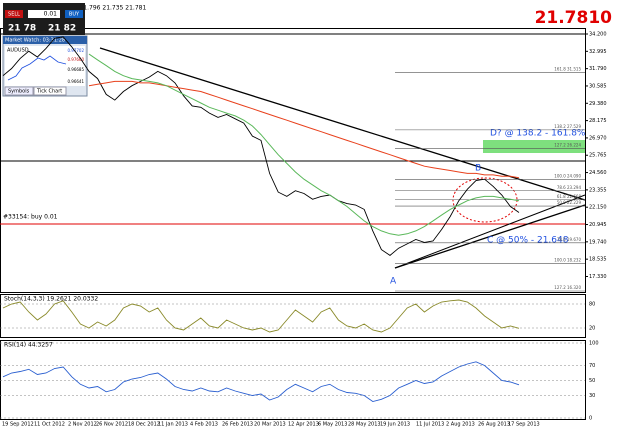 The width and height of the screenshot is (625, 429). Describe the element at coordinates (538, 134) in the screenshot. I see `target-label: D? @ 138.2 - 161.8%` at that location.